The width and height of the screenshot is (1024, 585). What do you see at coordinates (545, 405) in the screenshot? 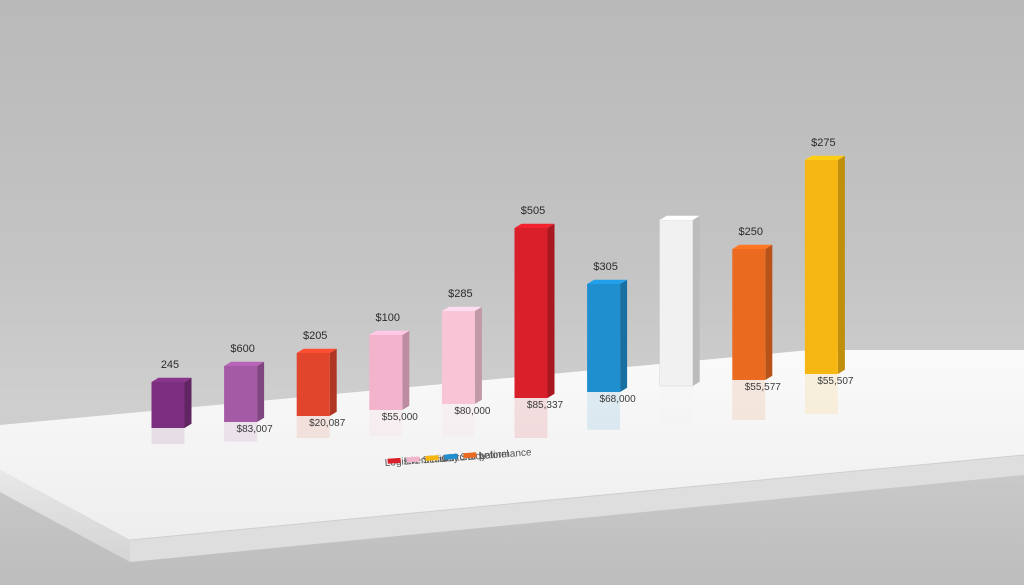
I see `bar-sub-label: $85,337` at bounding box center [545, 405].